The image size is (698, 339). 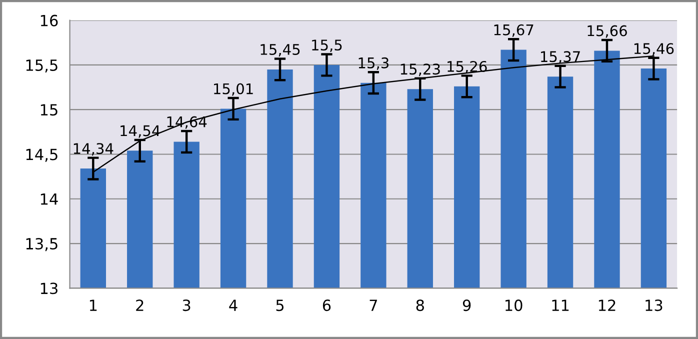 What do you see at coordinates (654, 49) in the screenshot?
I see `data-label: 15,46` at bounding box center [654, 49].